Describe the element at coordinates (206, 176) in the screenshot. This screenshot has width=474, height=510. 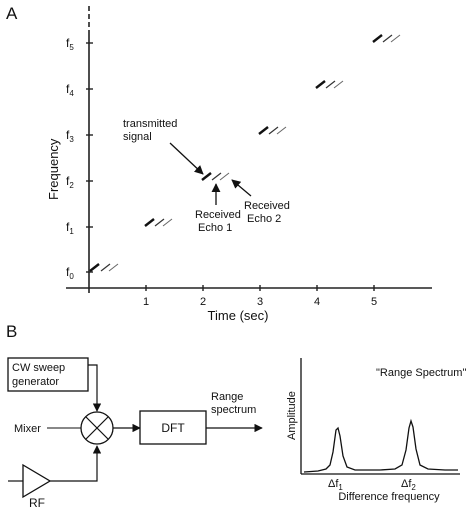
I see `transmitted-segment` at that location.